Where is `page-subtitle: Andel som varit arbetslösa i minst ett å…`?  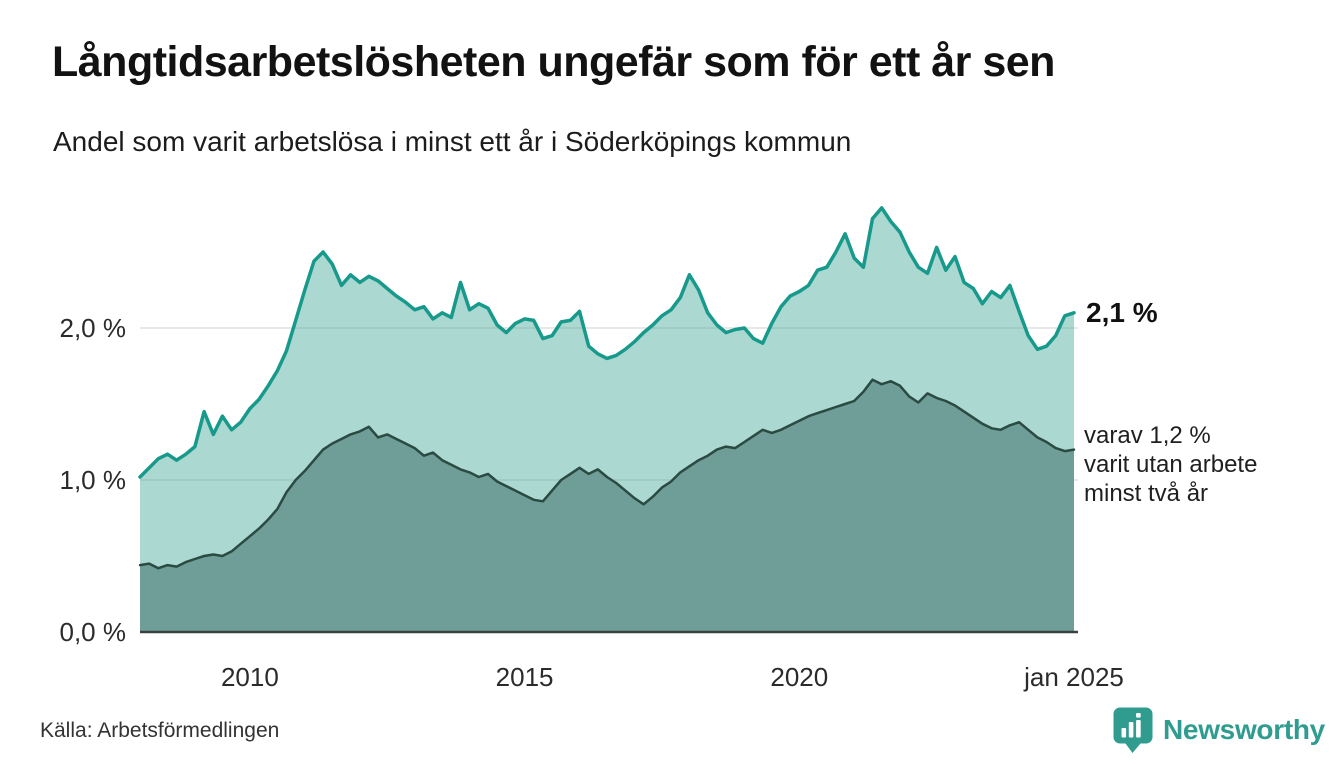
page-subtitle: Andel som varit arbetslösa i minst ett å… is located at coordinates (452, 141).